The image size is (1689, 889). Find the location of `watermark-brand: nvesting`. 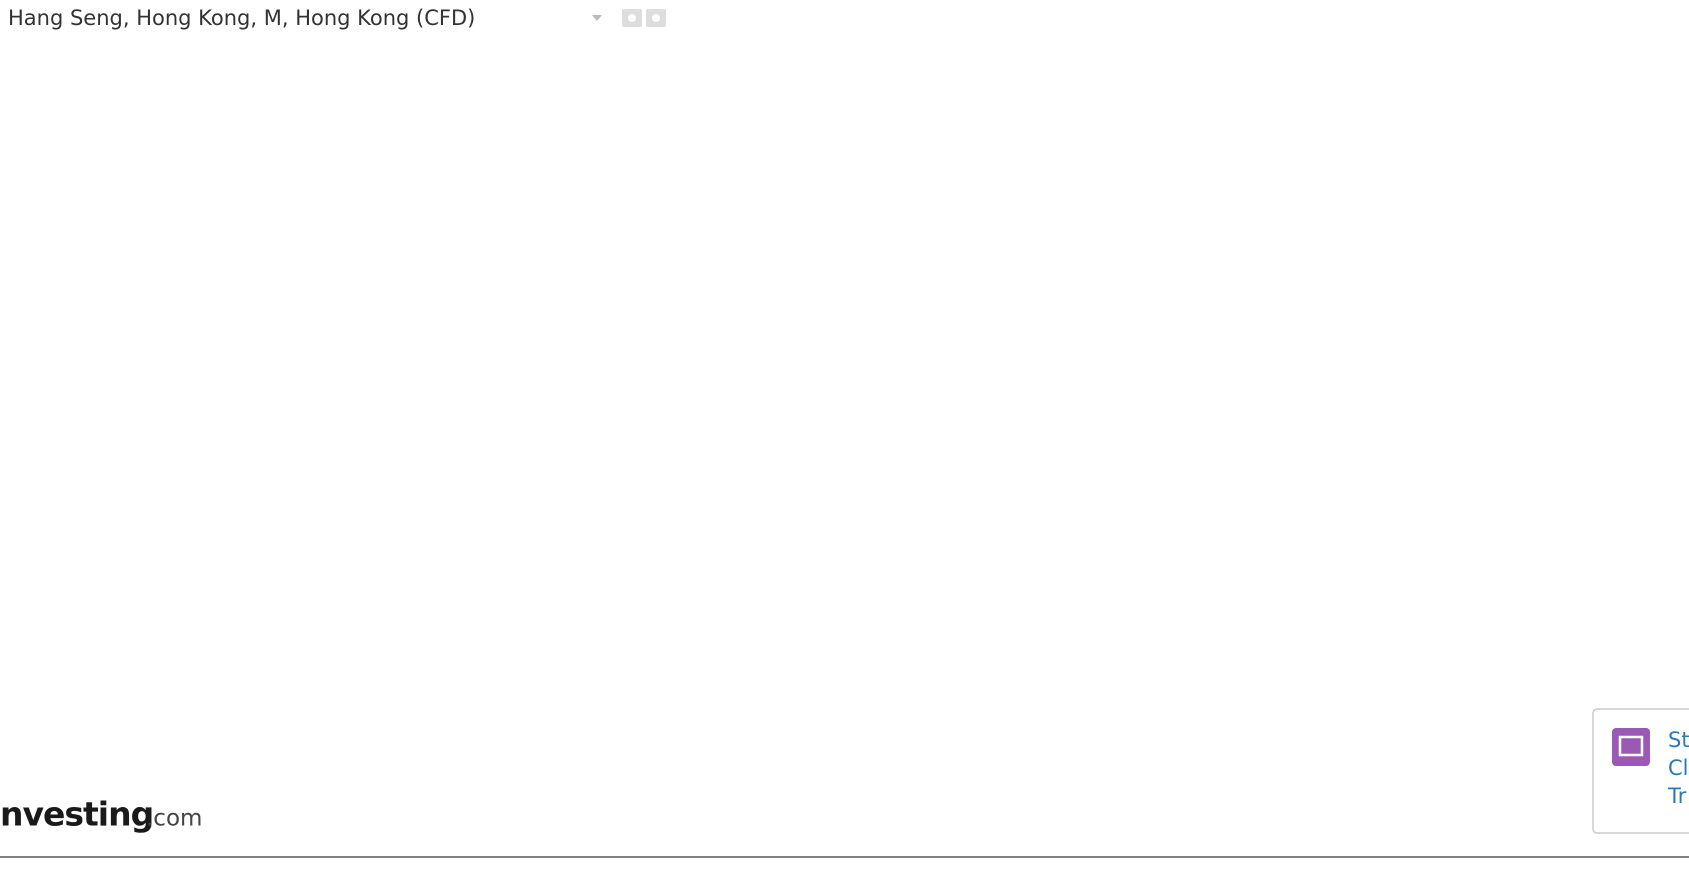

watermark-brand: nvesting is located at coordinates (76, 814).